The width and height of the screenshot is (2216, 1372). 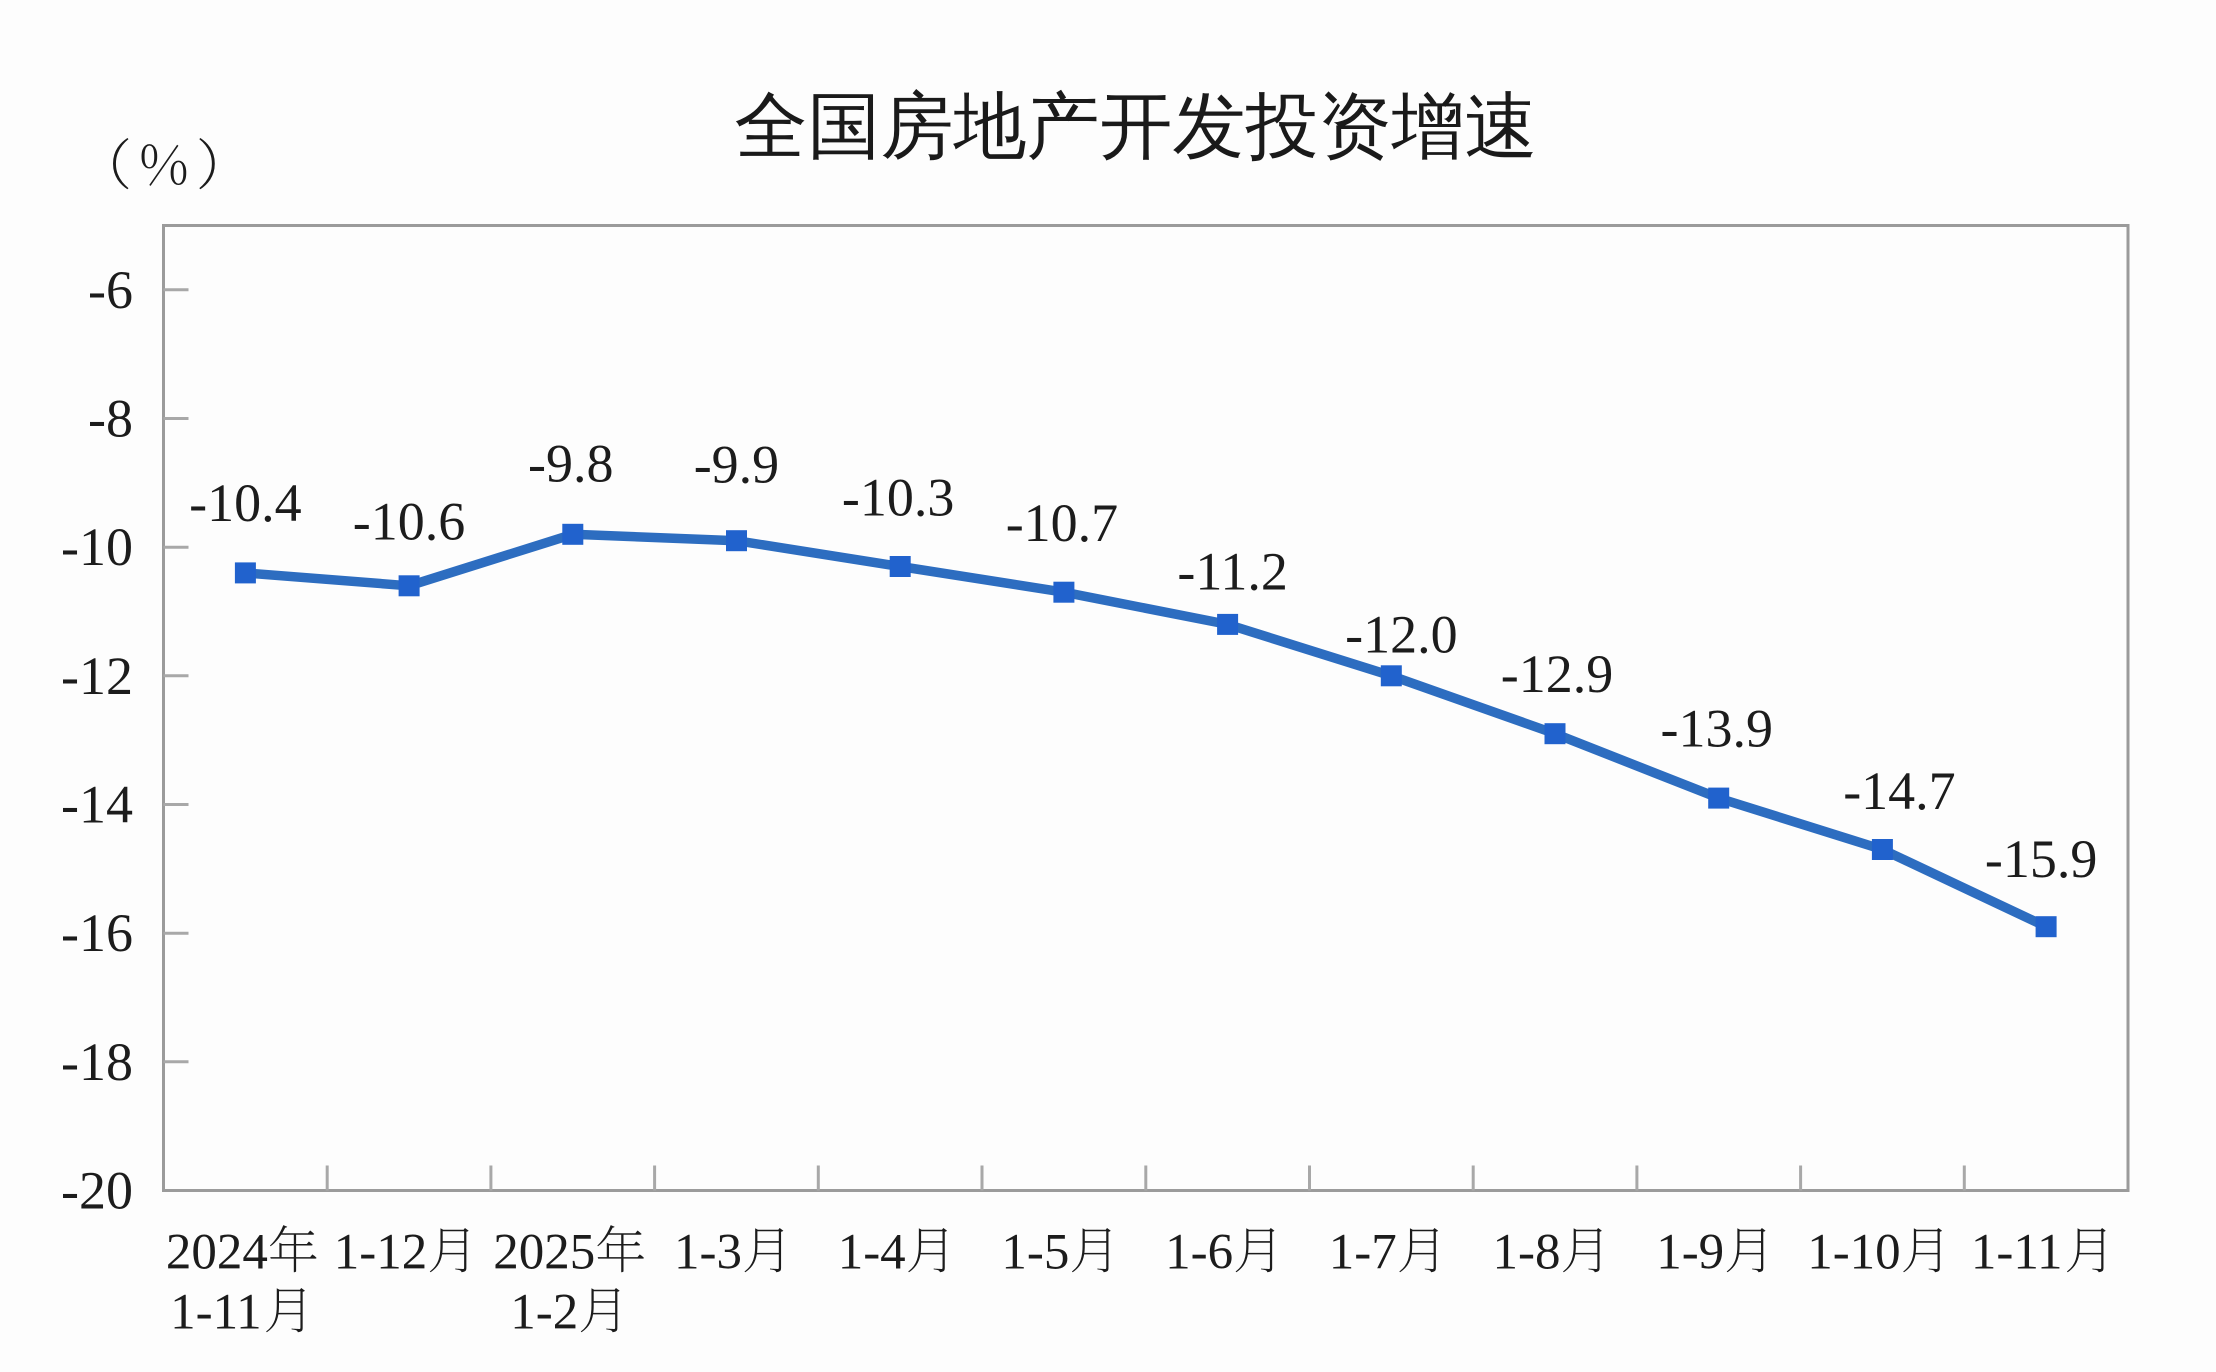 What do you see at coordinates (110, 290) in the screenshot?
I see `svg-text: -6` at bounding box center [110, 290].